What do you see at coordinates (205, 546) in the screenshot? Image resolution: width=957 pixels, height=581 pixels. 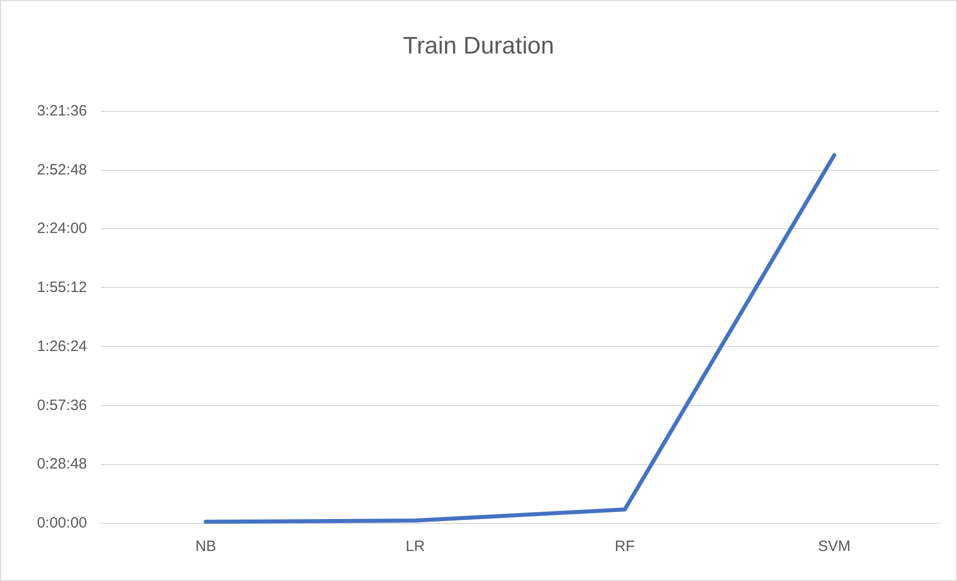 I see `x-tick-label: NB` at bounding box center [205, 546].